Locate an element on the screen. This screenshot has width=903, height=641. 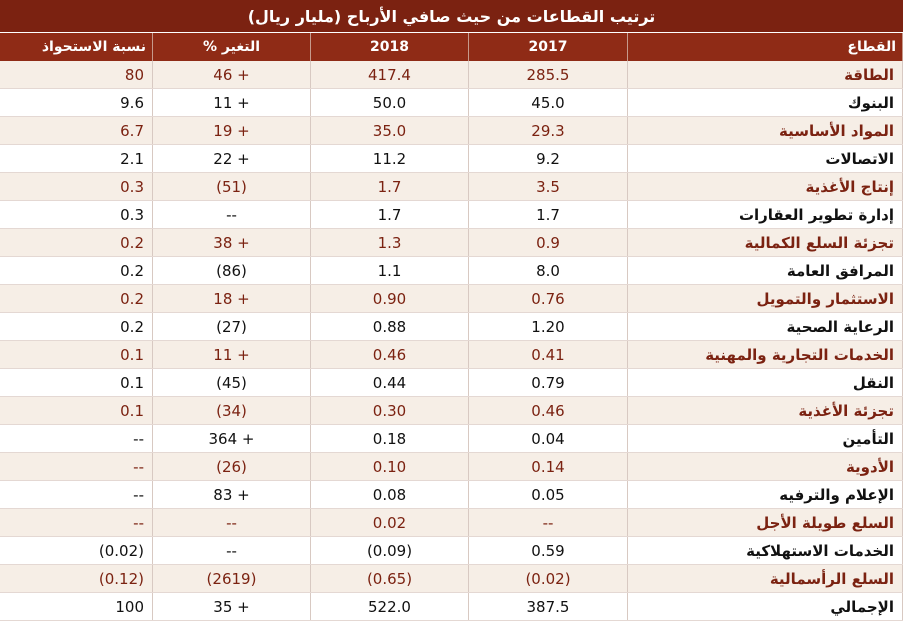
table-row: المواد الأساسية 29.3 35.0 19 +6.7 is located at coordinates (451, 130).